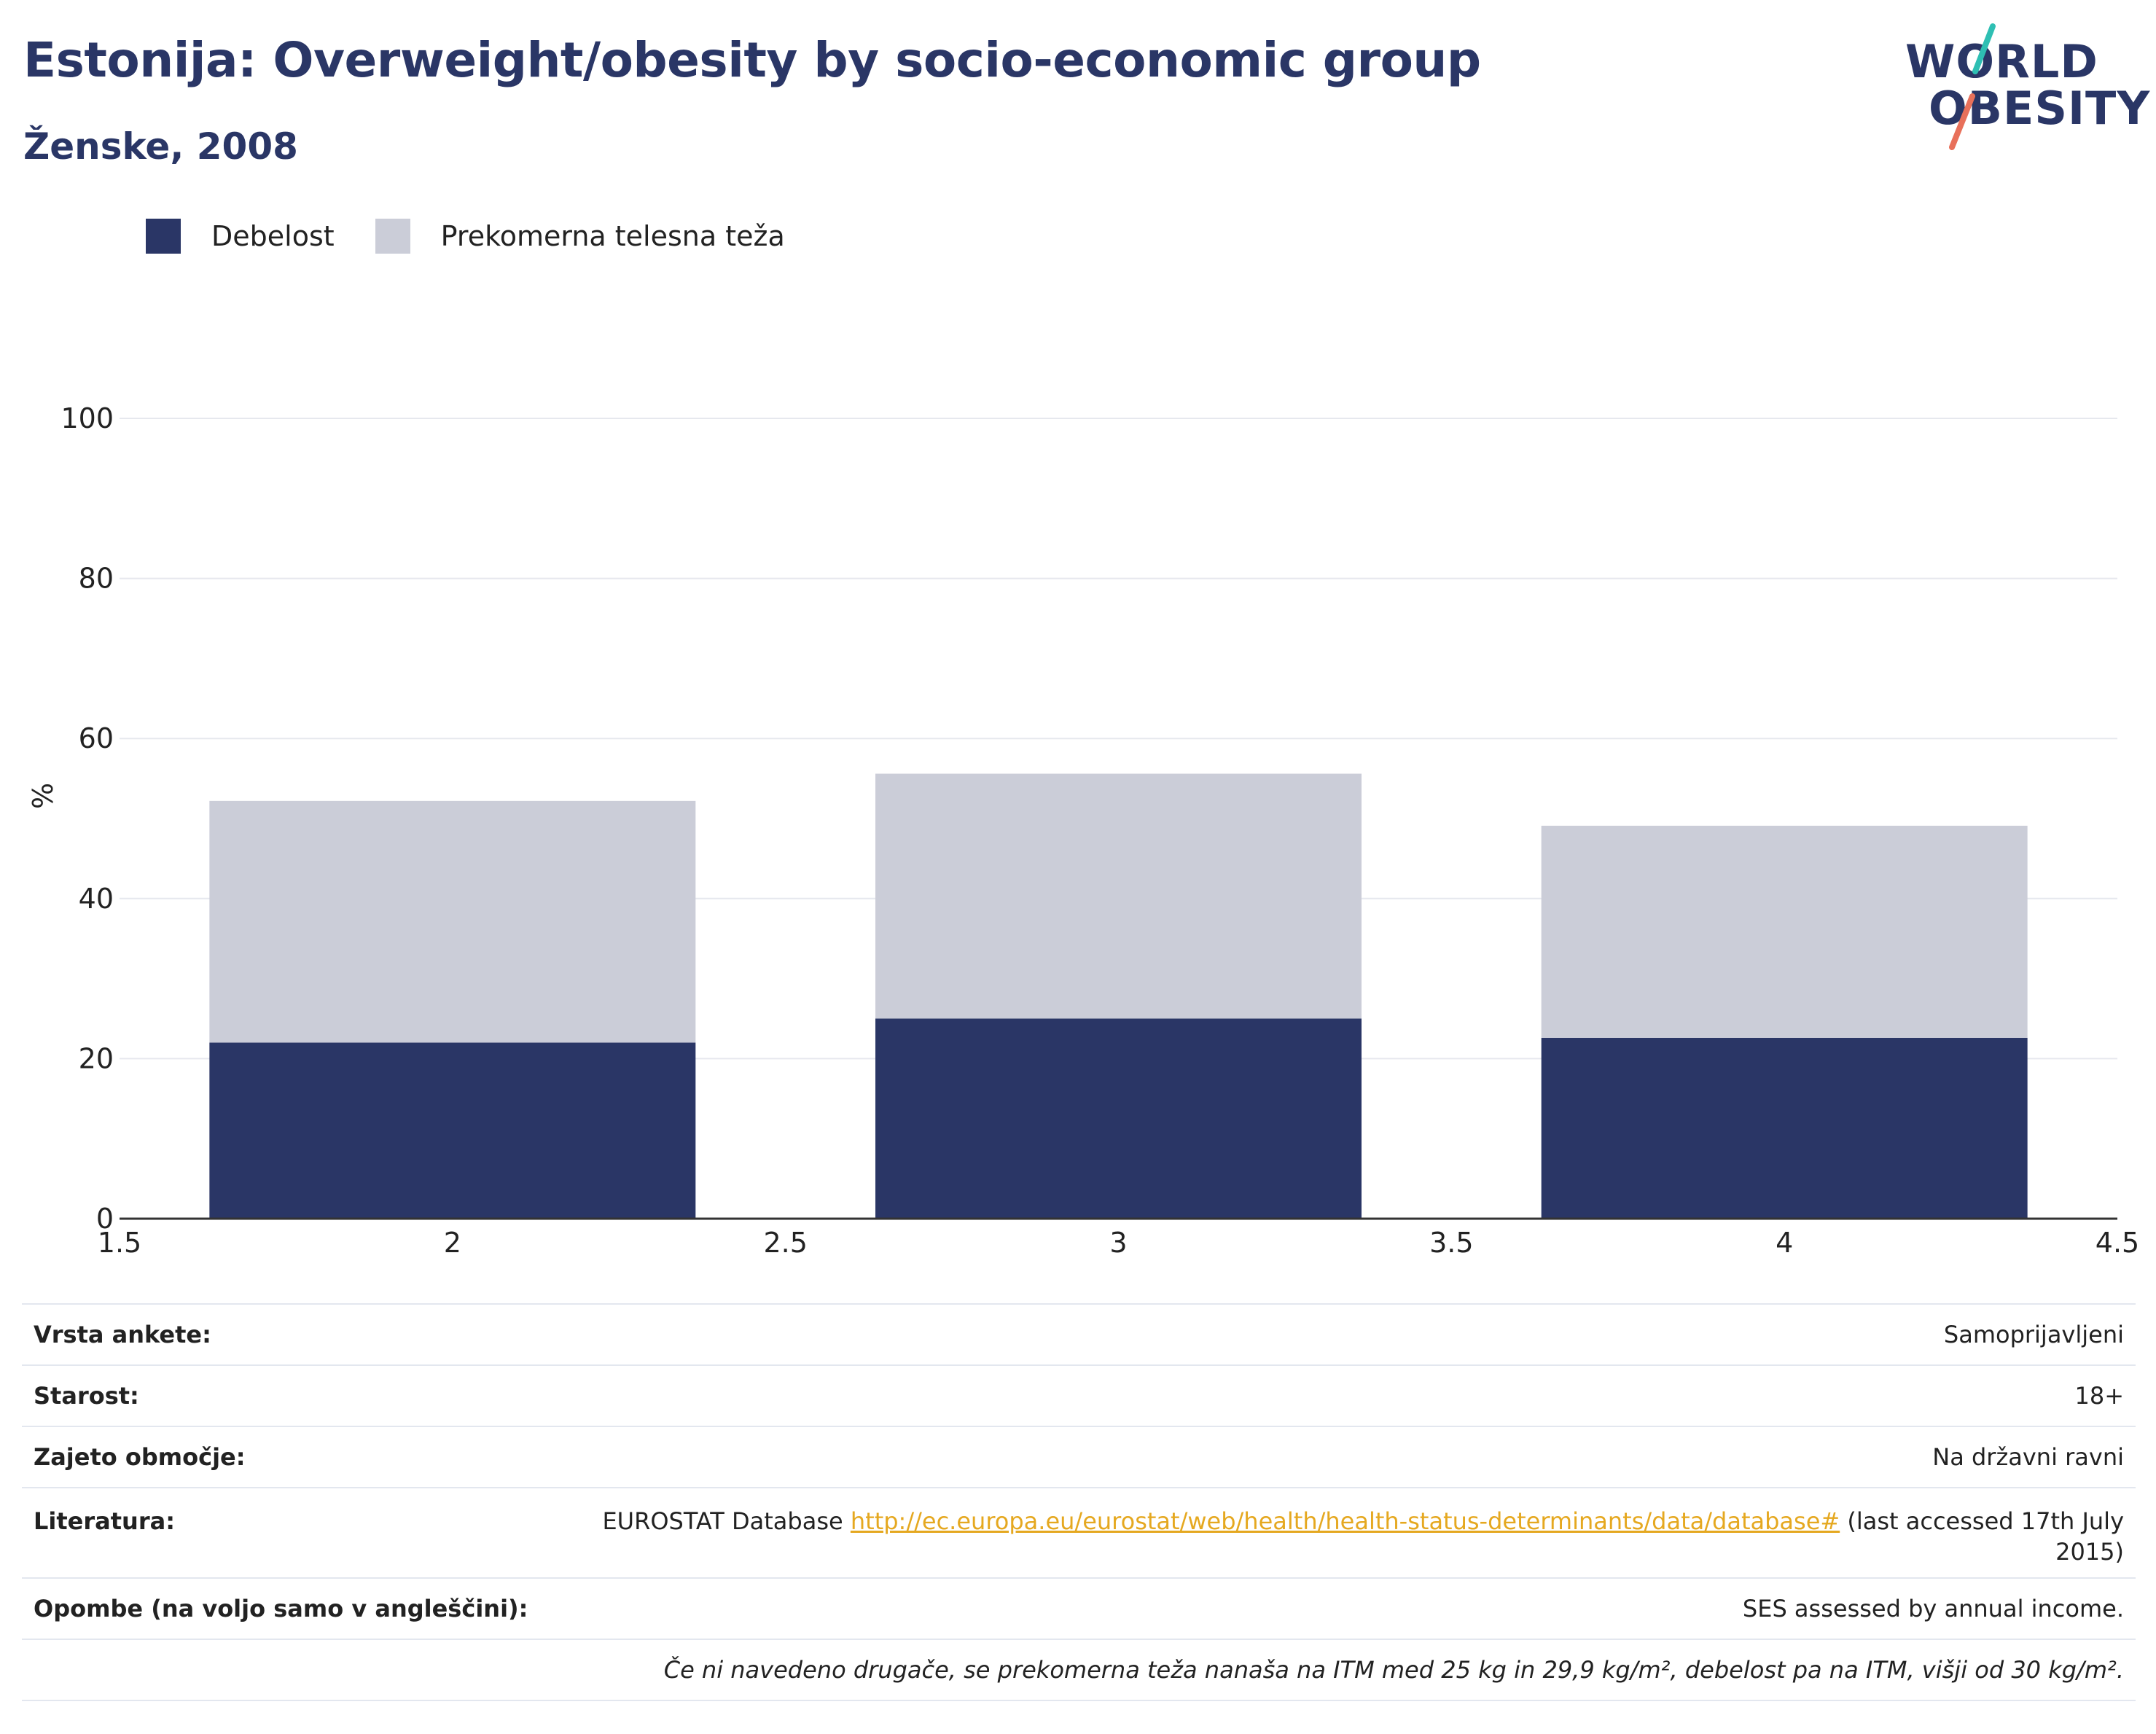  I want to click on meta-key-age: Starost:, so click(86, 1396).